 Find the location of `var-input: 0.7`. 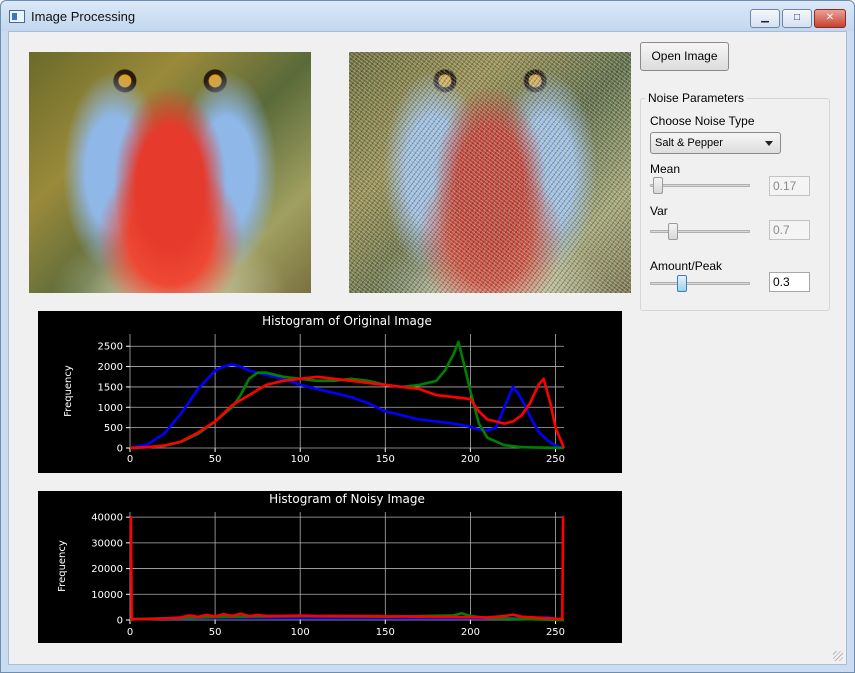

var-input: 0.7 is located at coordinates (789, 230).